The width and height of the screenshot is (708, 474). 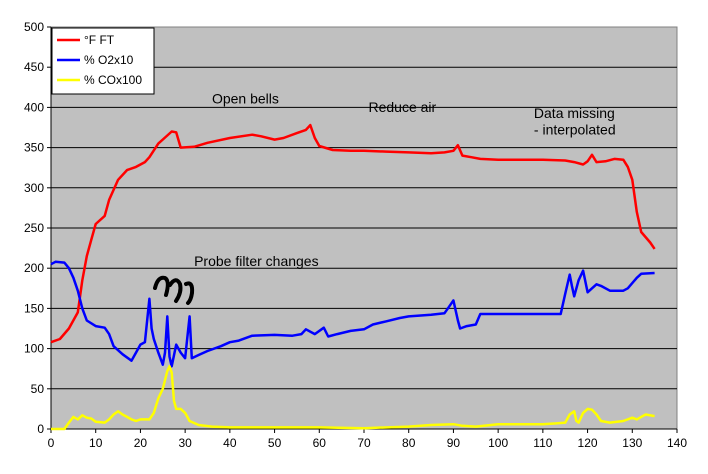 I want to click on x-tick-label-80: 80, so click(x=409, y=443).